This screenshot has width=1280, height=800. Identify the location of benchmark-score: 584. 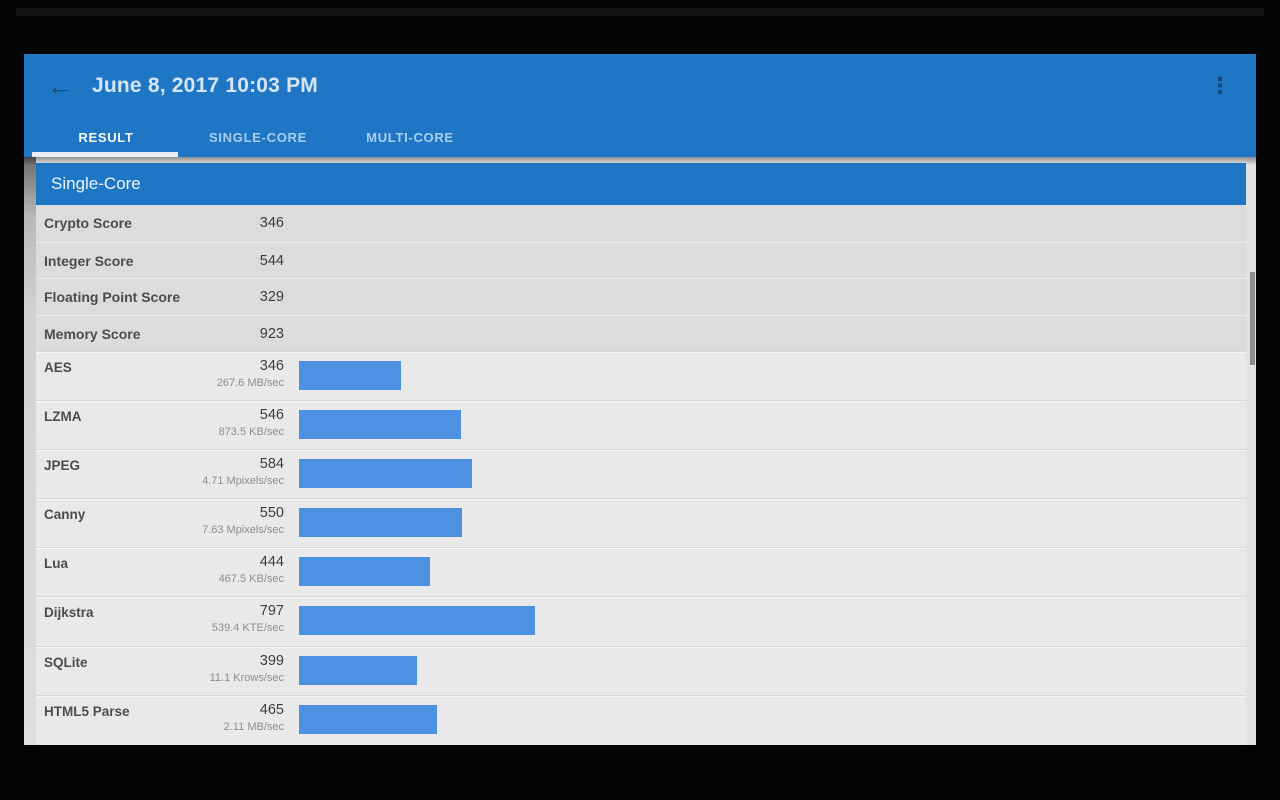
(271, 464).